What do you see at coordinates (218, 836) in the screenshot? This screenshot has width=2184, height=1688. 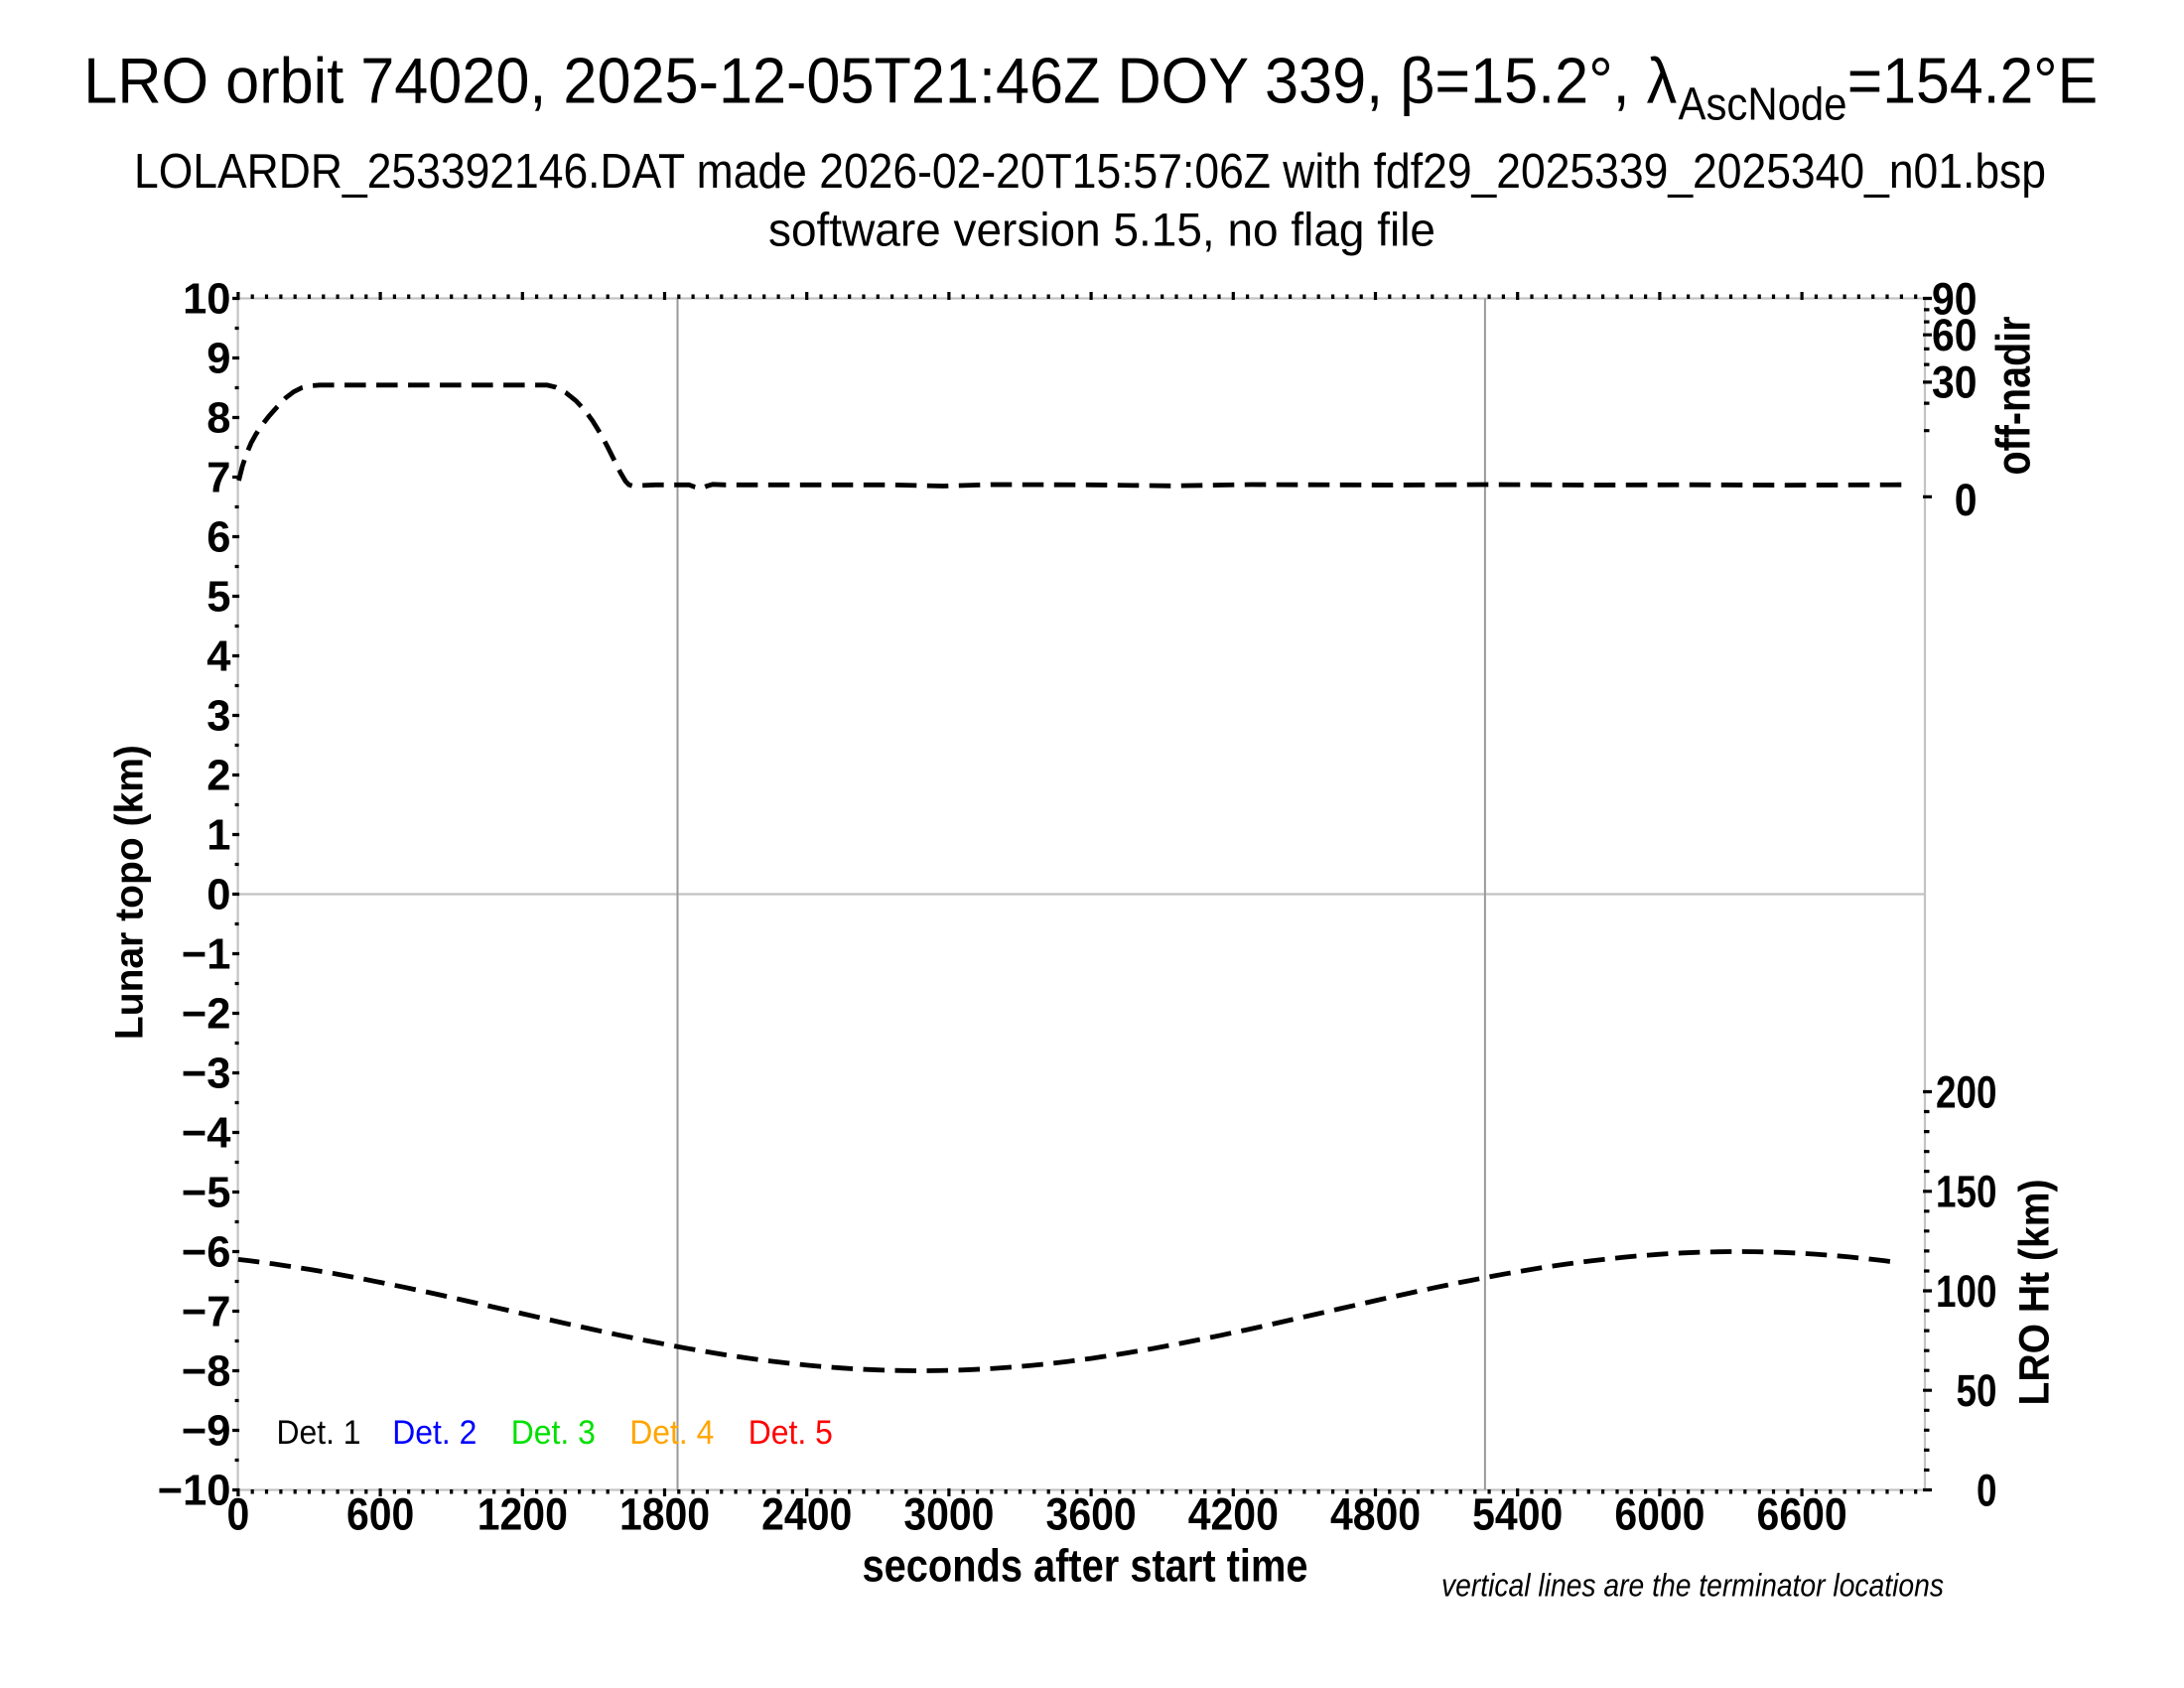 I see `svg-text: 1` at bounding box center [218, 836].